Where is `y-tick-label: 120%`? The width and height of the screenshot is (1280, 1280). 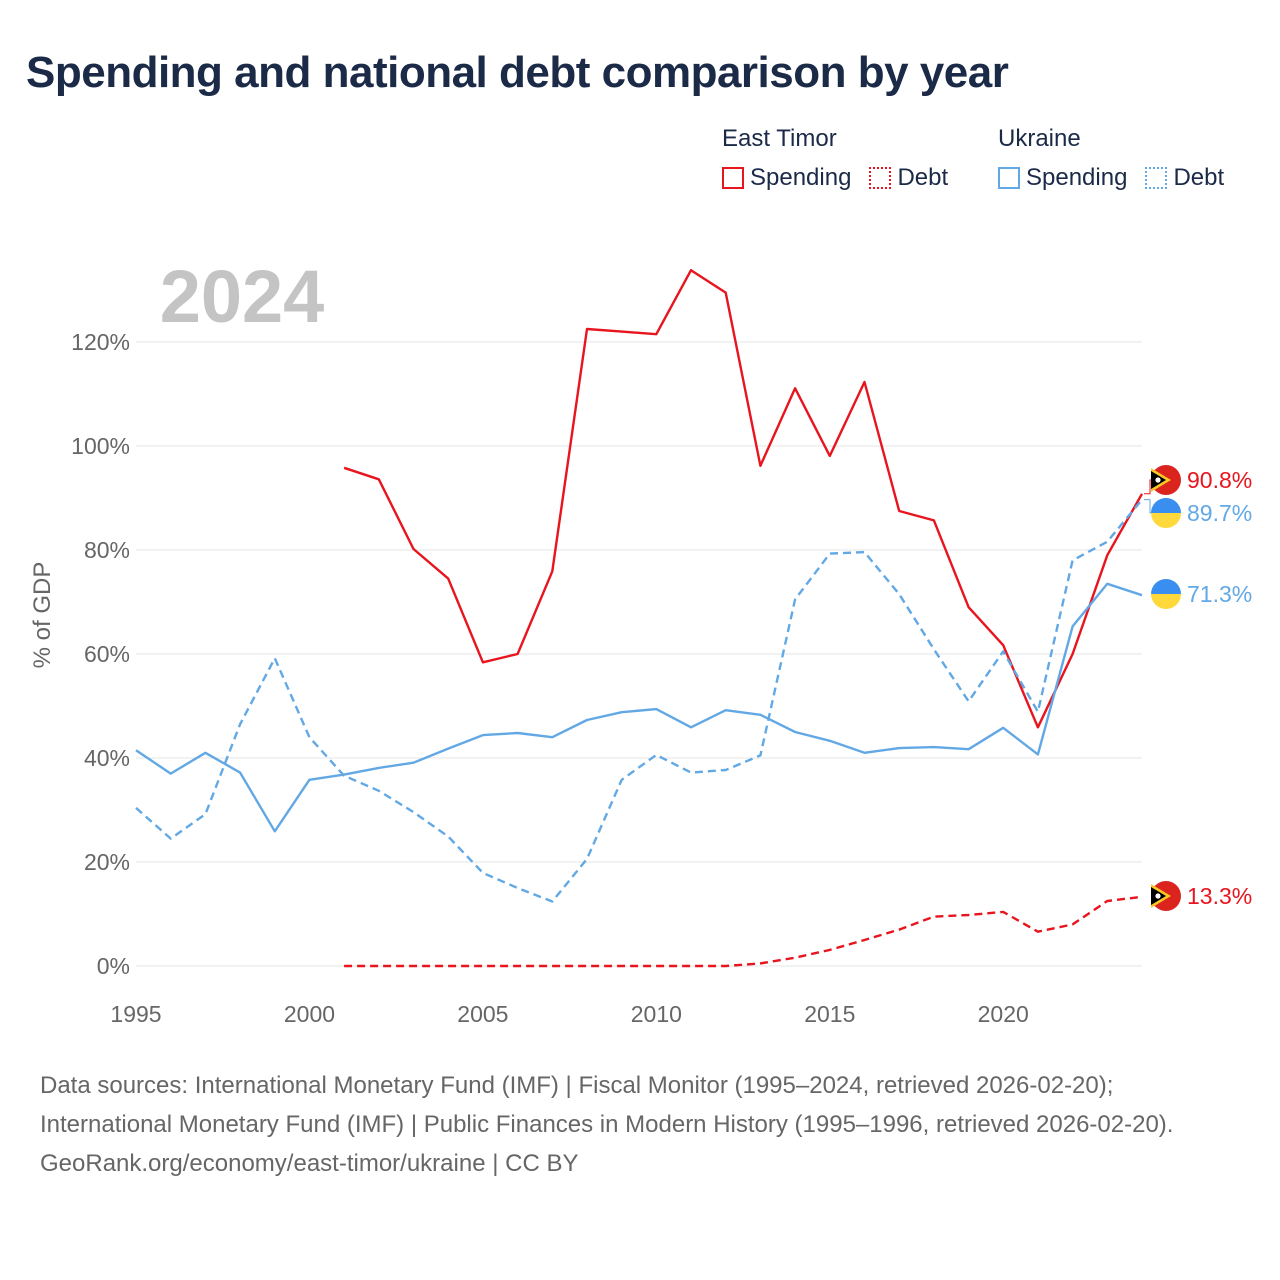 y-tick-label: 120% is located at coordinates (100, 342).